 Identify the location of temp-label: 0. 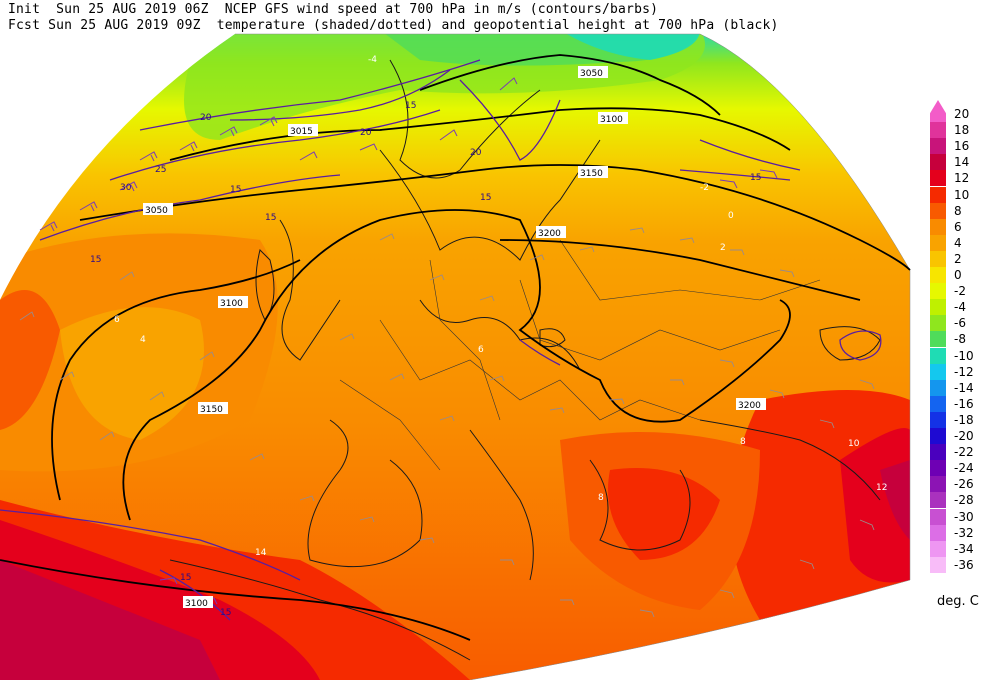
(731, 216).